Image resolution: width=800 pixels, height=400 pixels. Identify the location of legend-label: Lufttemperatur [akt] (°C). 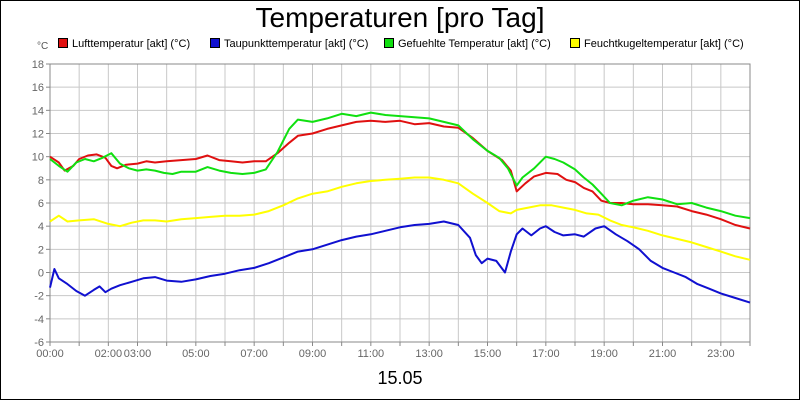
(131, 44).